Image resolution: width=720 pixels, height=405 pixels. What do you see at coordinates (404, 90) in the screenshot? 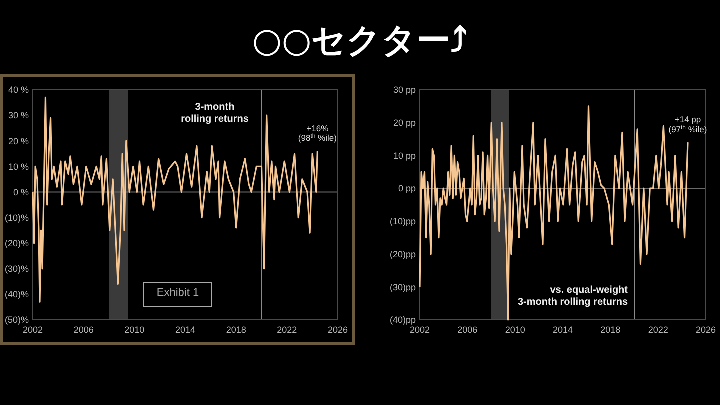
I see `y-tick-label: 30 pp` at bounding box center [404, 90].